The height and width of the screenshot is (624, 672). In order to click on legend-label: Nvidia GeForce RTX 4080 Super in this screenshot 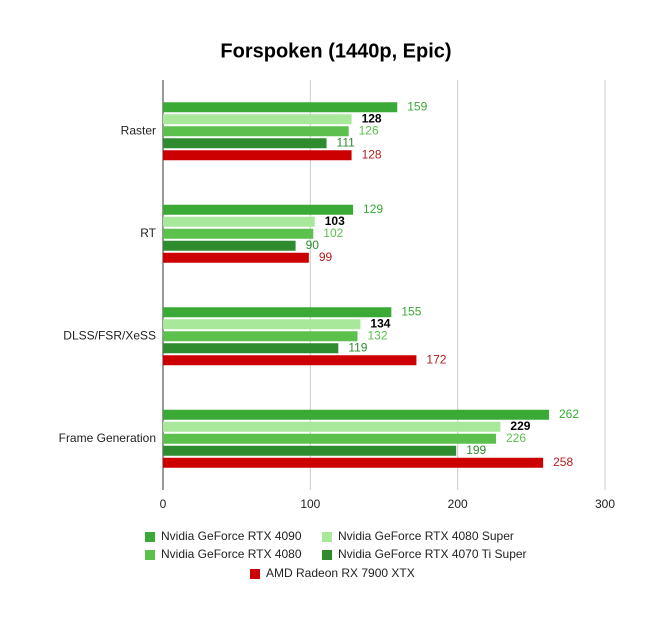, I will do `click(426, 536)`.